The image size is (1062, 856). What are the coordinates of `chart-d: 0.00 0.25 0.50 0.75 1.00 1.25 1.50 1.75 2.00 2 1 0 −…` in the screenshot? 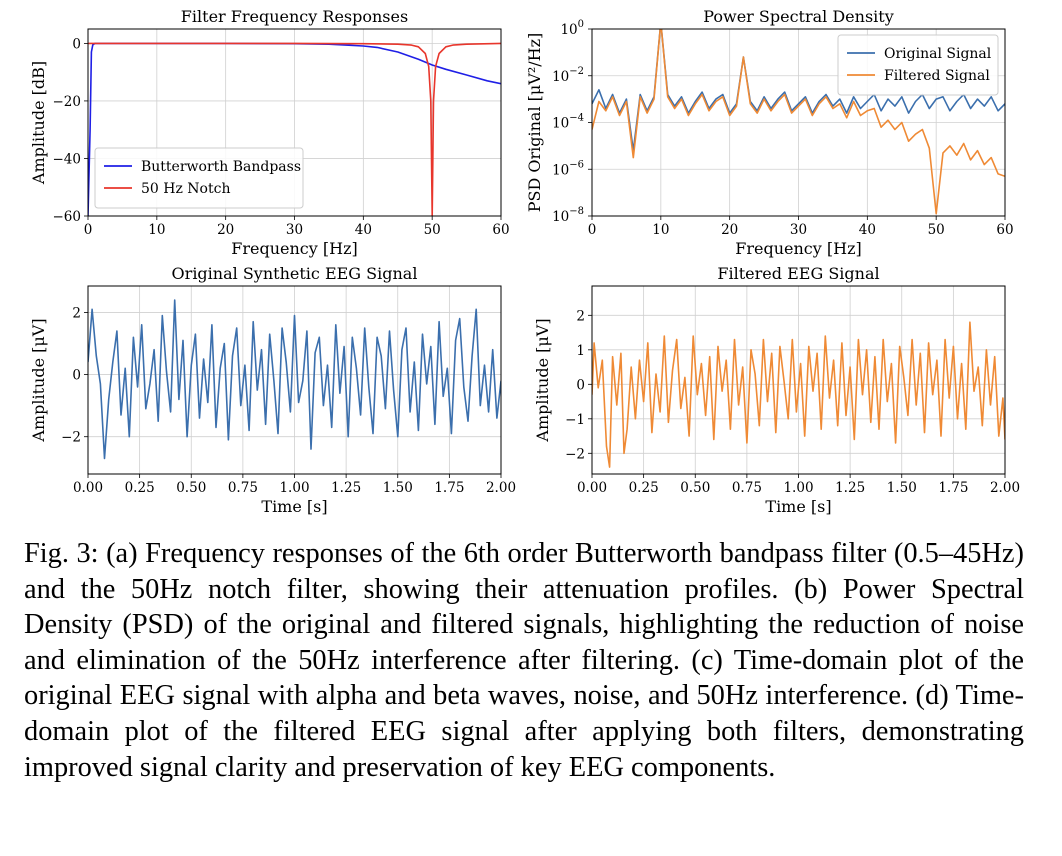 It's located at (776, 390).